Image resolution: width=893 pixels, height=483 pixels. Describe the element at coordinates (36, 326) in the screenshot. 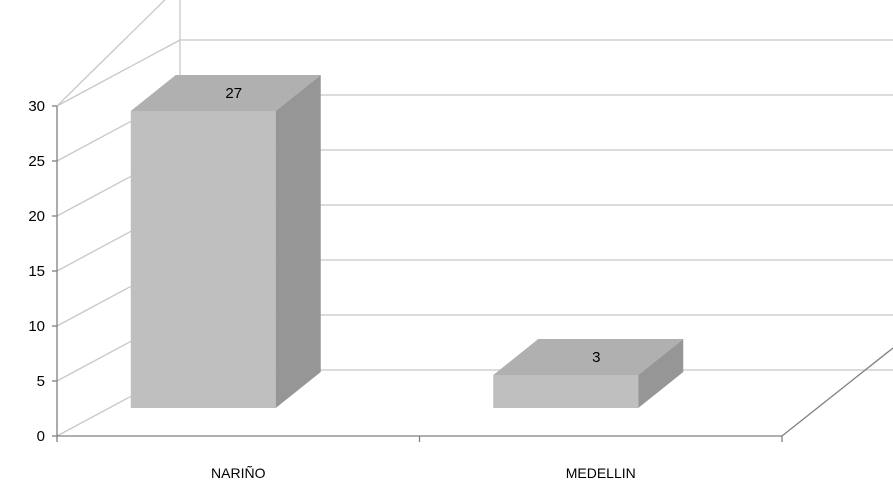

I see `y-tick-label: 10` at that location.